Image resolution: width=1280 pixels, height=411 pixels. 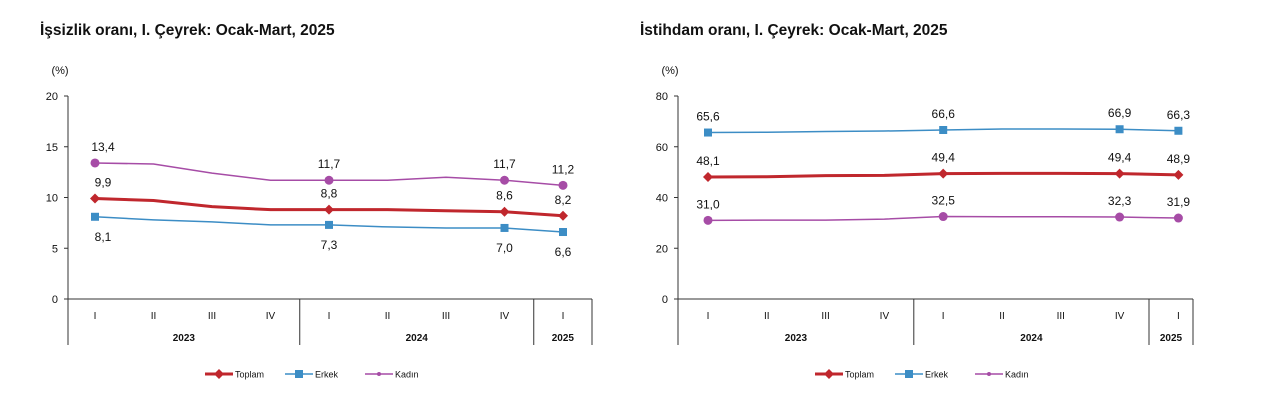 What do you see at coordinates (1179, 202) in the screenshot?
I see `data-label-kadin: 31,9` at bounding box center [1179, 202].